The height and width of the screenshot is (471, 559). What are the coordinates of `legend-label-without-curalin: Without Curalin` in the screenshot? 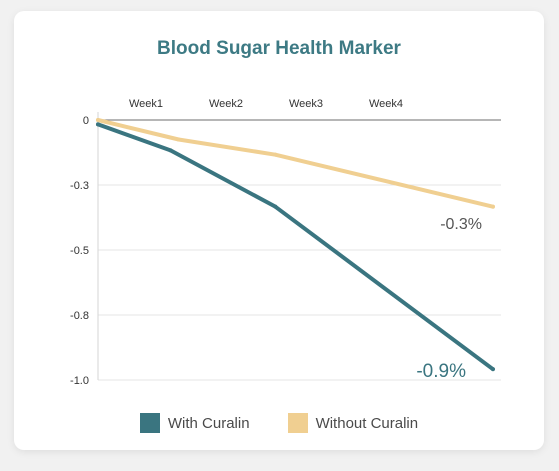 It's located at (367, 423).